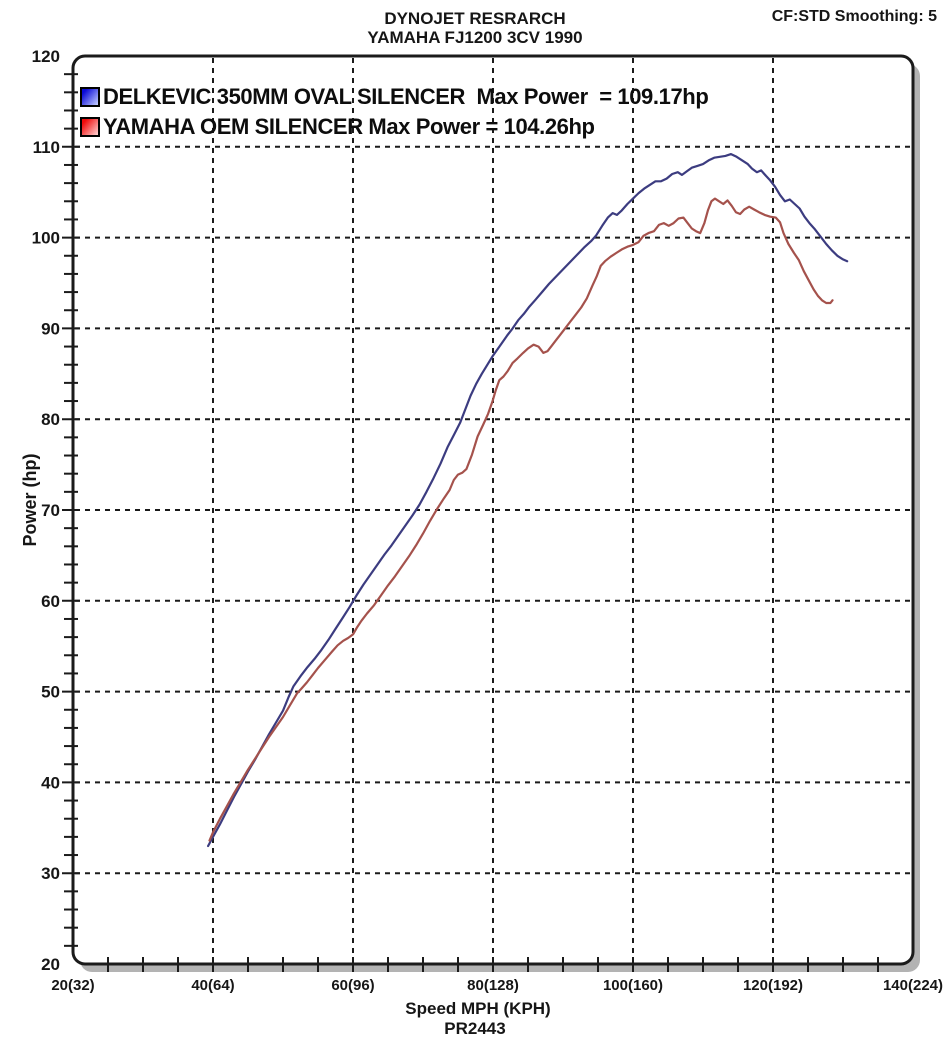 The height and width of the screenshot is (1047, 950). Describe the element at coordinates (46, 56) in the screenshot. I see `y-tick-label-120: 120` at that location.